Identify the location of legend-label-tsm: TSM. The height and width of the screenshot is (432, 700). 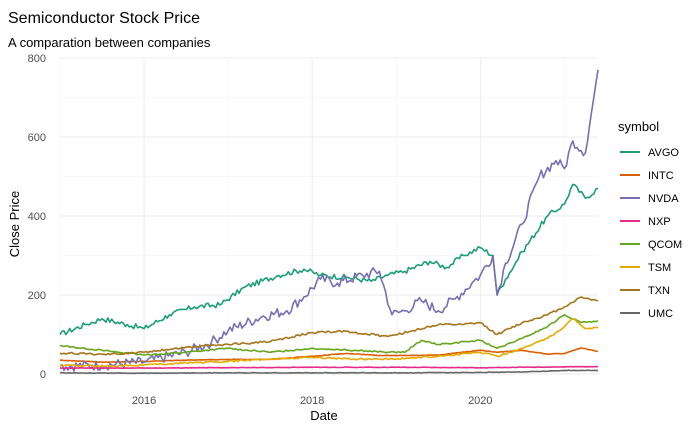
(659, 268).